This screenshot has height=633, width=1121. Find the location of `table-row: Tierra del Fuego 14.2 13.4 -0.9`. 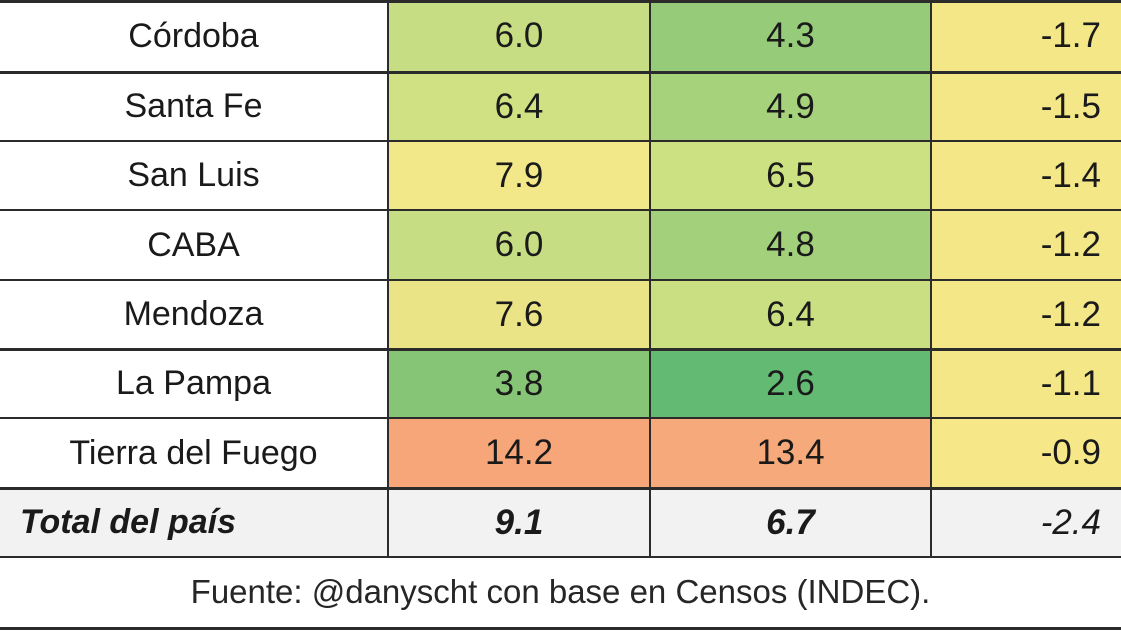

table-row: Tierra del Fuego 14.2 13.4 -0.9 is located at coordinates (560, 453).